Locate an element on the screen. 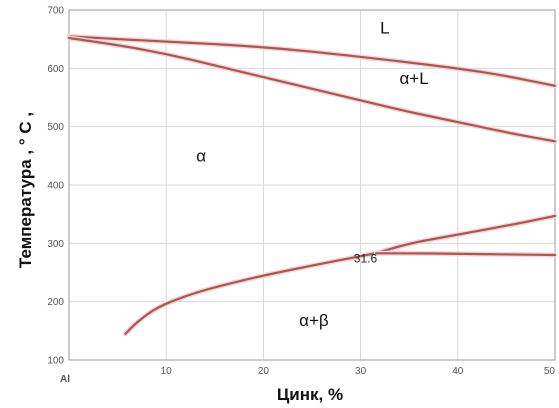 Image resolution: width=559 pixels, height=408 pixels. region-label: α+β is located at coordinates (314, 320).